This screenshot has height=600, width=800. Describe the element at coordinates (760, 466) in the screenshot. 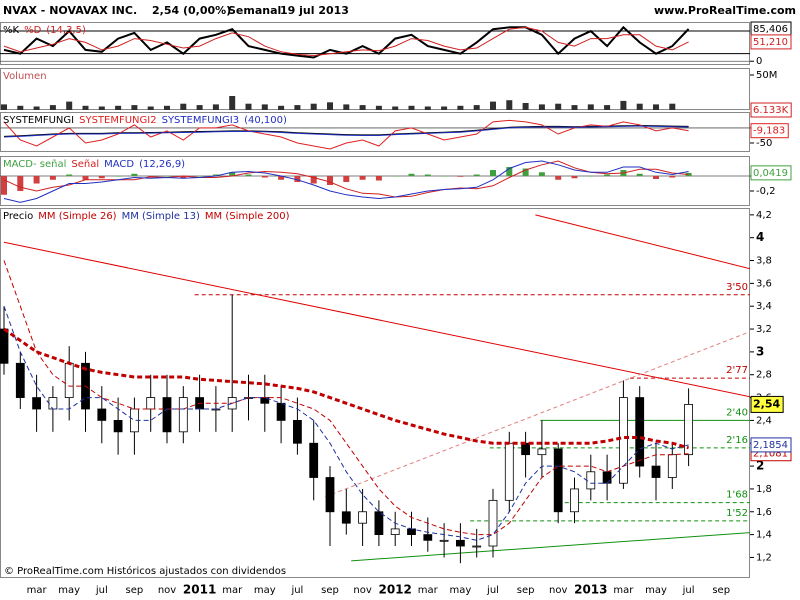

I see `y-tick-label: 2` at that location.